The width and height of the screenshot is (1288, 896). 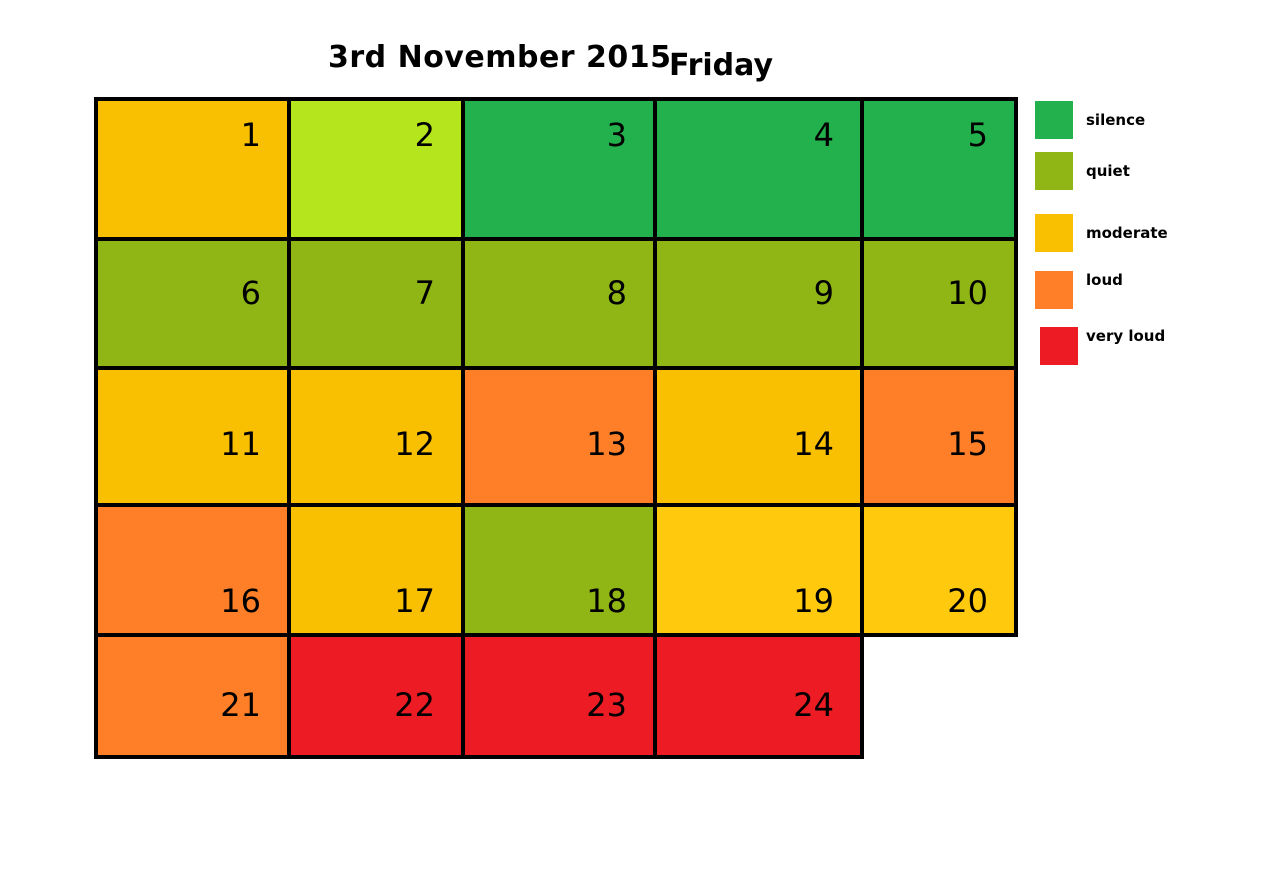 I want to click on day-cell: 24, so click(x=758, y=696).